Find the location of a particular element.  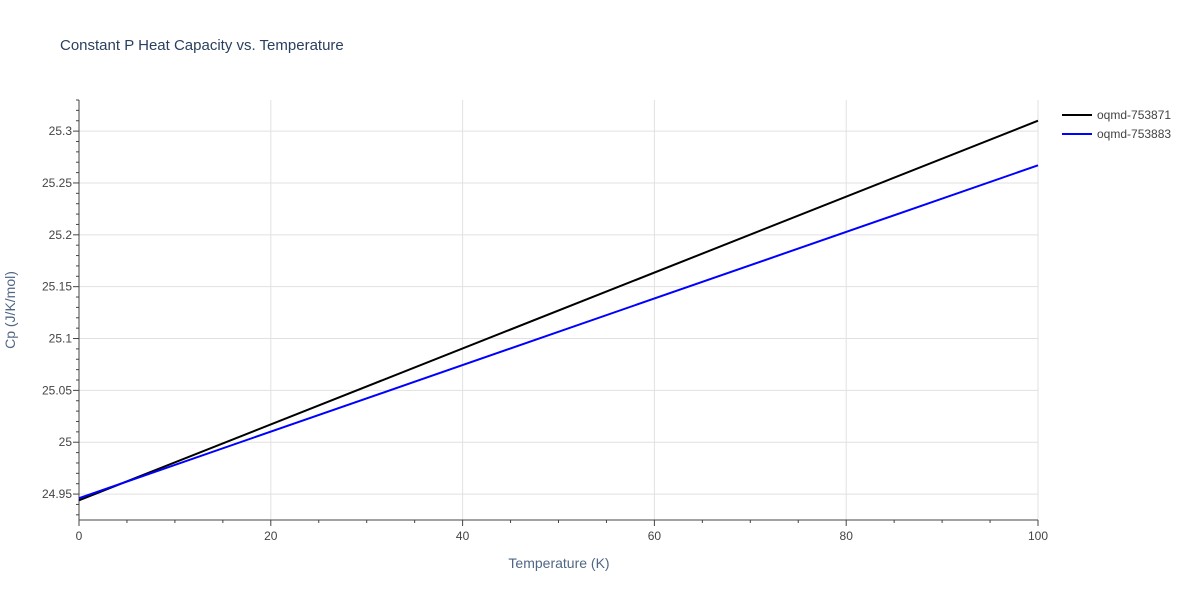

legend-label: oqmd-753883 is located at coordinates (1134, 134).